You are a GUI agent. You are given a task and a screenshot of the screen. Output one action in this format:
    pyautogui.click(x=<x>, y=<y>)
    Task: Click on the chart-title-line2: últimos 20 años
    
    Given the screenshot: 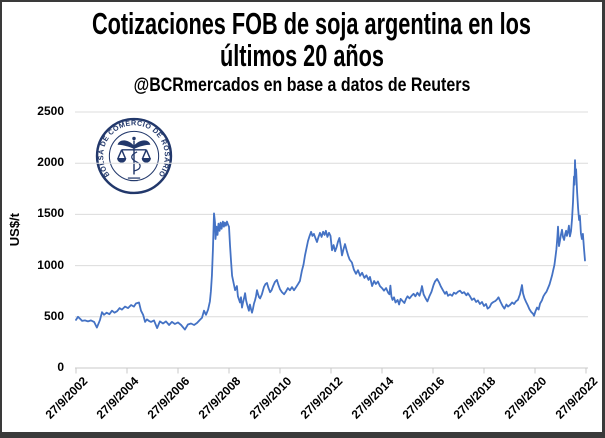 What is the action you would take?
    pyautogui.click(x=301, y=55)
    